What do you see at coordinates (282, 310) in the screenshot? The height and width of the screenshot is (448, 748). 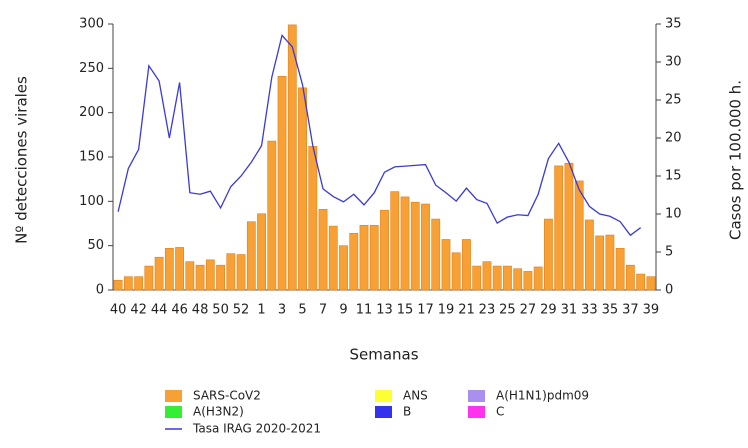 I see `x-tick-label: 3` at bounding box center [282, 310].